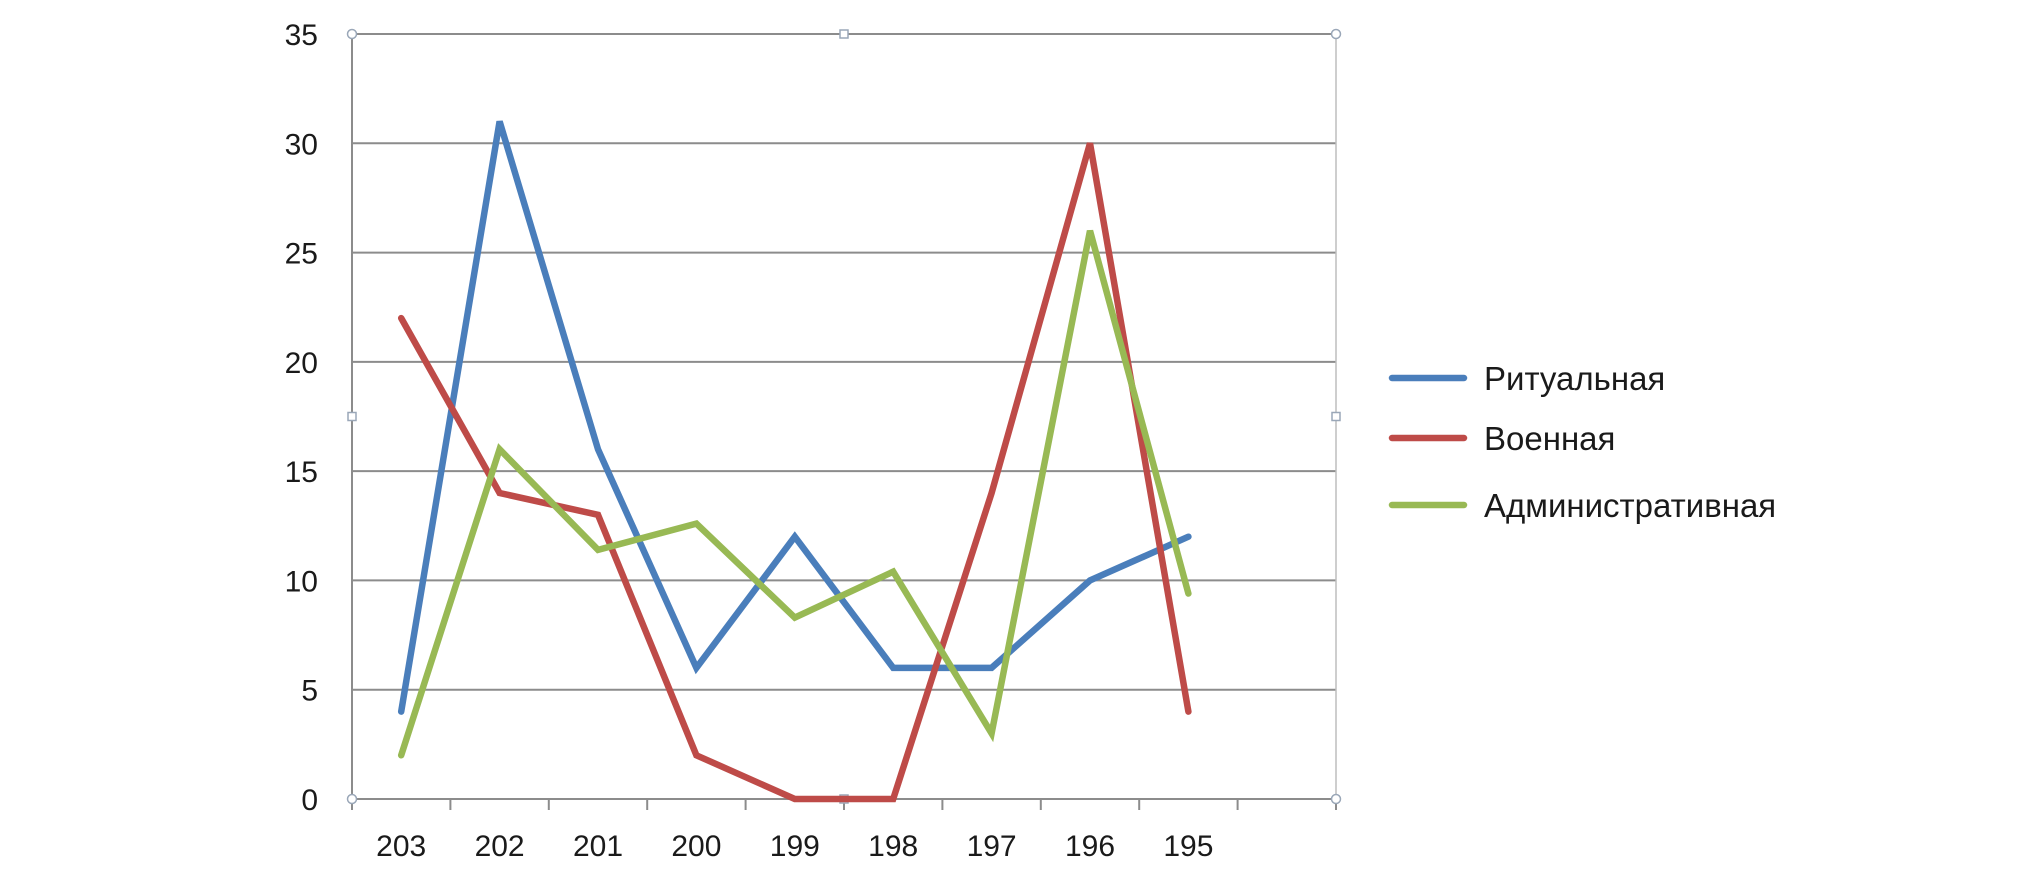 The width and height of the screenshot is (2020, 870). Describe the element at coordinates (301, 35) in the screenshot. I see `y-tick-label: 35` at that location.